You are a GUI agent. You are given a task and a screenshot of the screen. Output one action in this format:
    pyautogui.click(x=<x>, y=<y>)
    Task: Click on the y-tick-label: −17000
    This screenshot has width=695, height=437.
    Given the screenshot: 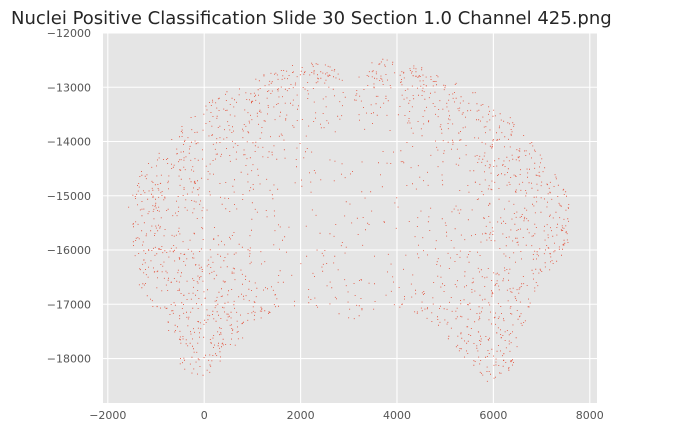 What is the action you would take?
    pyautogui.click(x=69, y=304)
    